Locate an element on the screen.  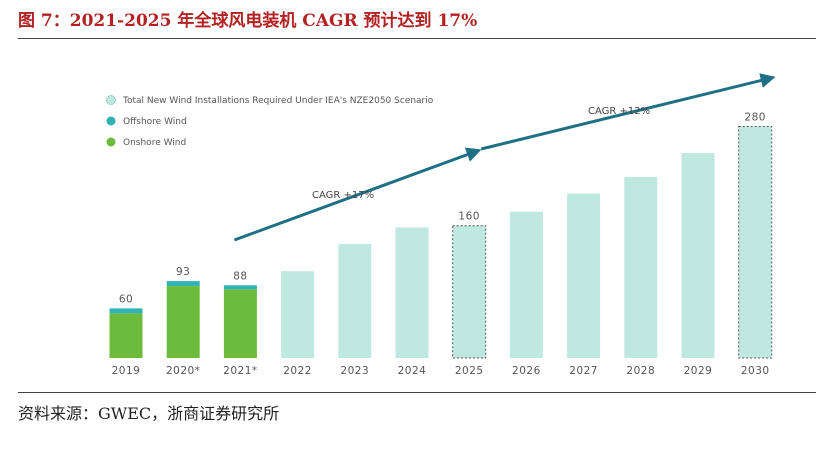
title-divider is located at coordinates (417, 38).